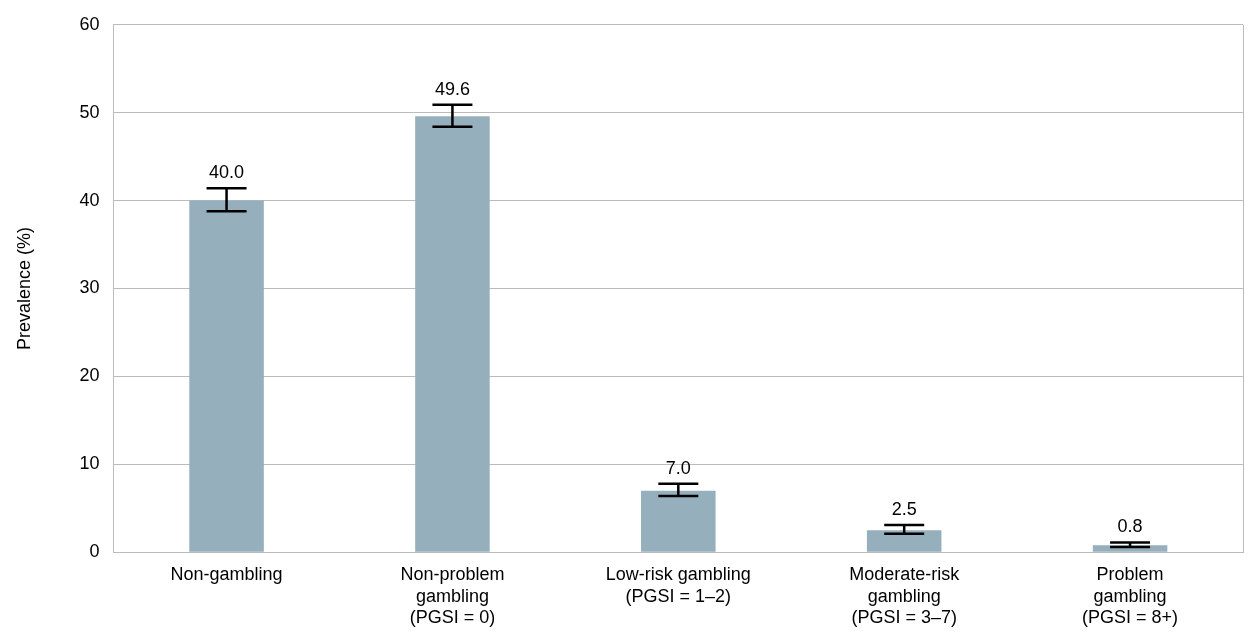  I want to click on x-tick-label: Moderate-risk gambling (PGSI = 3–7), so click(905, 595).